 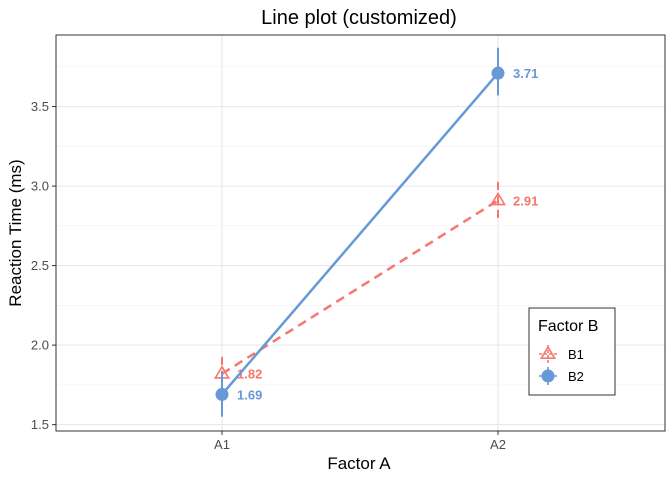 I want to click on y-tick-label: 2.5, so click(x=40, y=265).